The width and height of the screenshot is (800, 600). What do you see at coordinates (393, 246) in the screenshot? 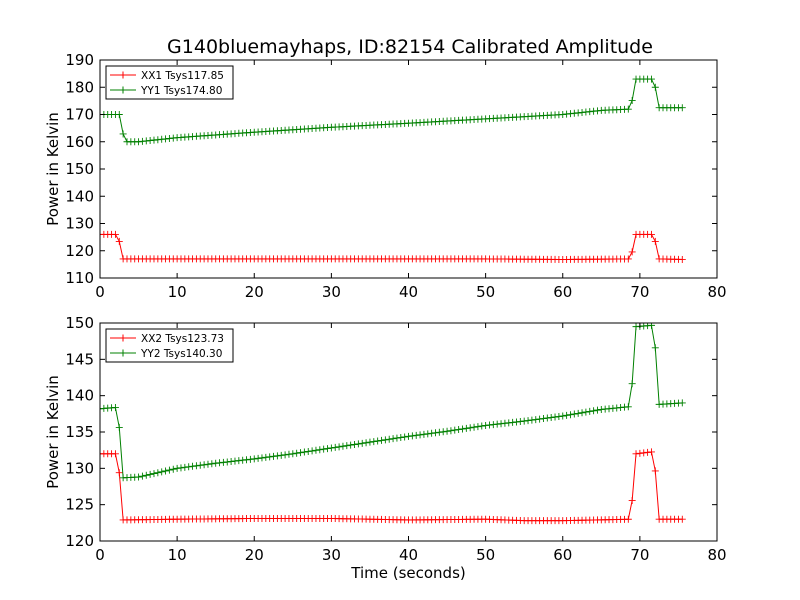
I see `top-series-1-markers` at bounding box center [393, 246].